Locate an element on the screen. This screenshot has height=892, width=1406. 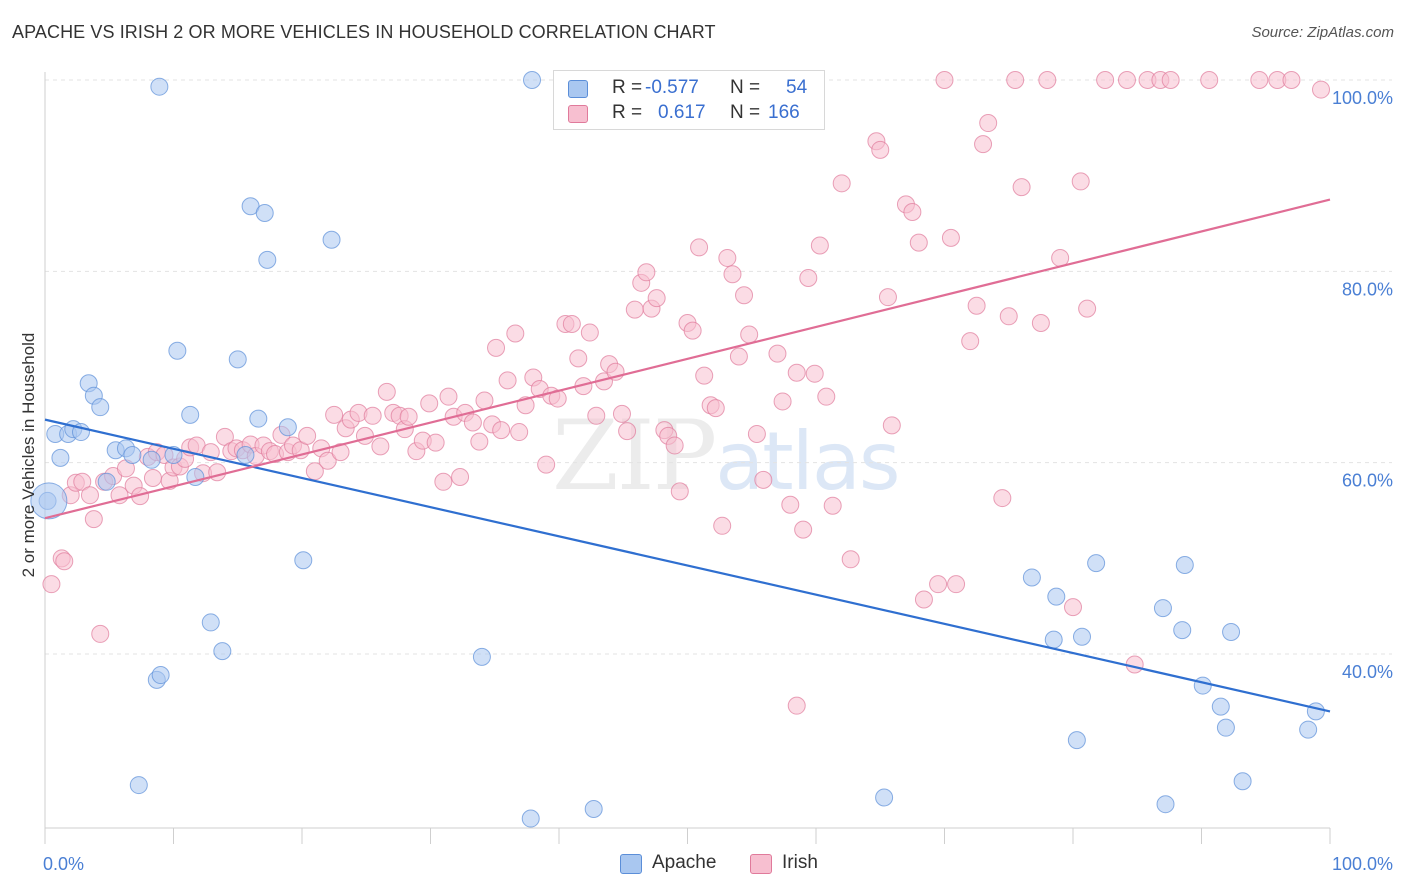
apache-n-label: N = is located at coordinates (745, 87).